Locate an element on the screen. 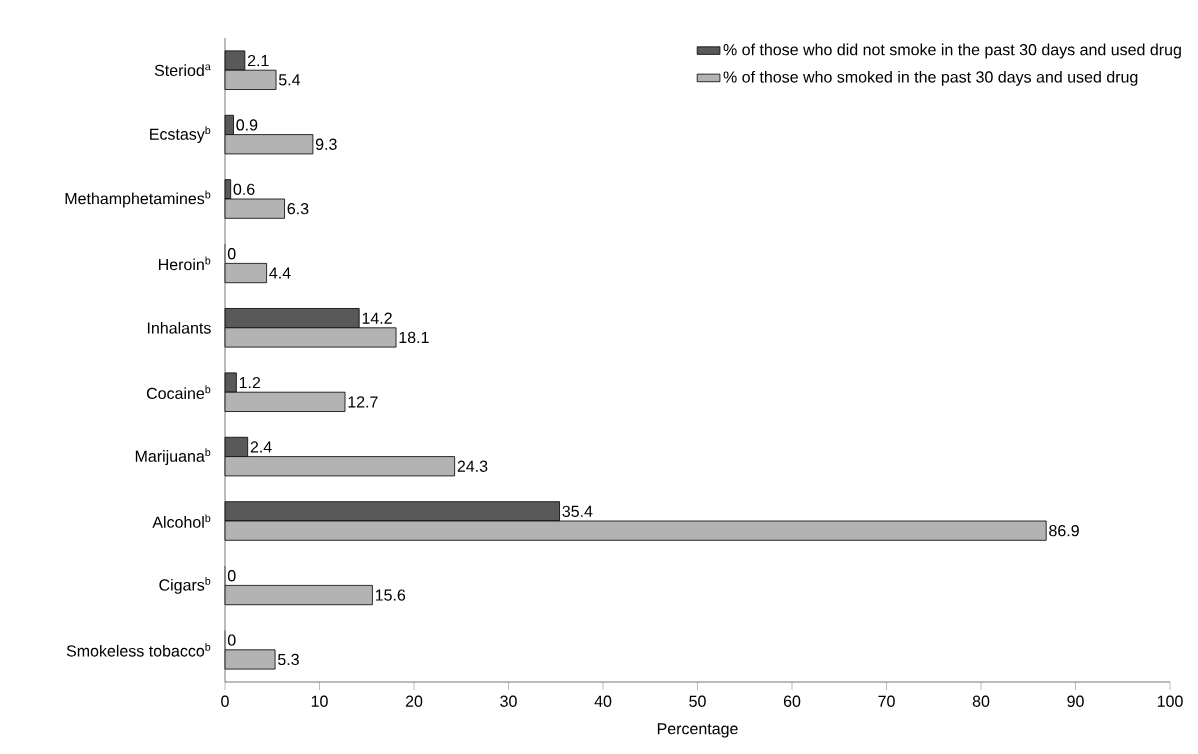 The width and height of the screenshot is (1198, 754). x-tick-label: 70 is located at coordinates (886, 701).